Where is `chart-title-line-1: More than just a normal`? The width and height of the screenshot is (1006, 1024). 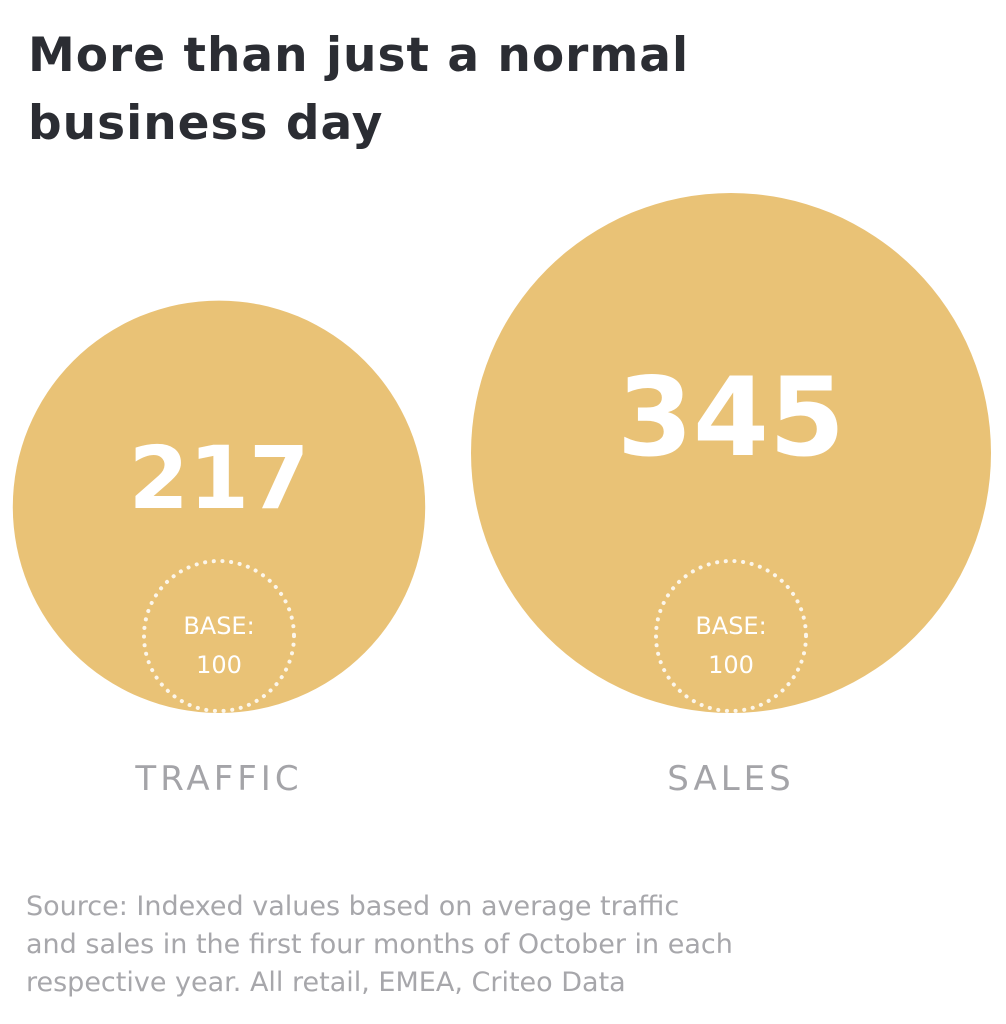
chart-title-line-1: More than just a normal is located at coordinates (359, 55).